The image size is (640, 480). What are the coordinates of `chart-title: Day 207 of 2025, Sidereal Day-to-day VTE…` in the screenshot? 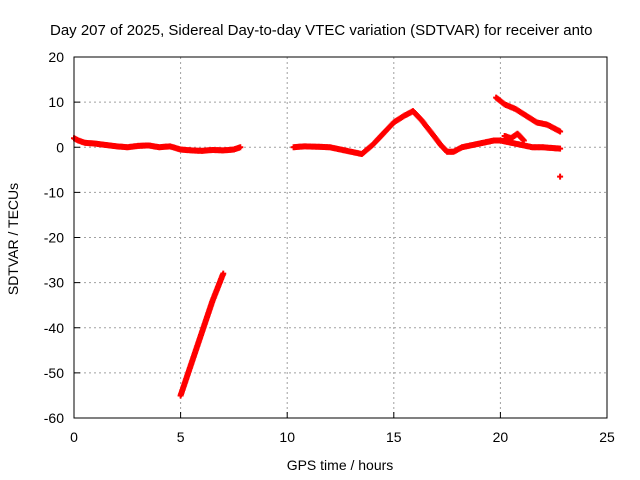 It's located at (321, 30).